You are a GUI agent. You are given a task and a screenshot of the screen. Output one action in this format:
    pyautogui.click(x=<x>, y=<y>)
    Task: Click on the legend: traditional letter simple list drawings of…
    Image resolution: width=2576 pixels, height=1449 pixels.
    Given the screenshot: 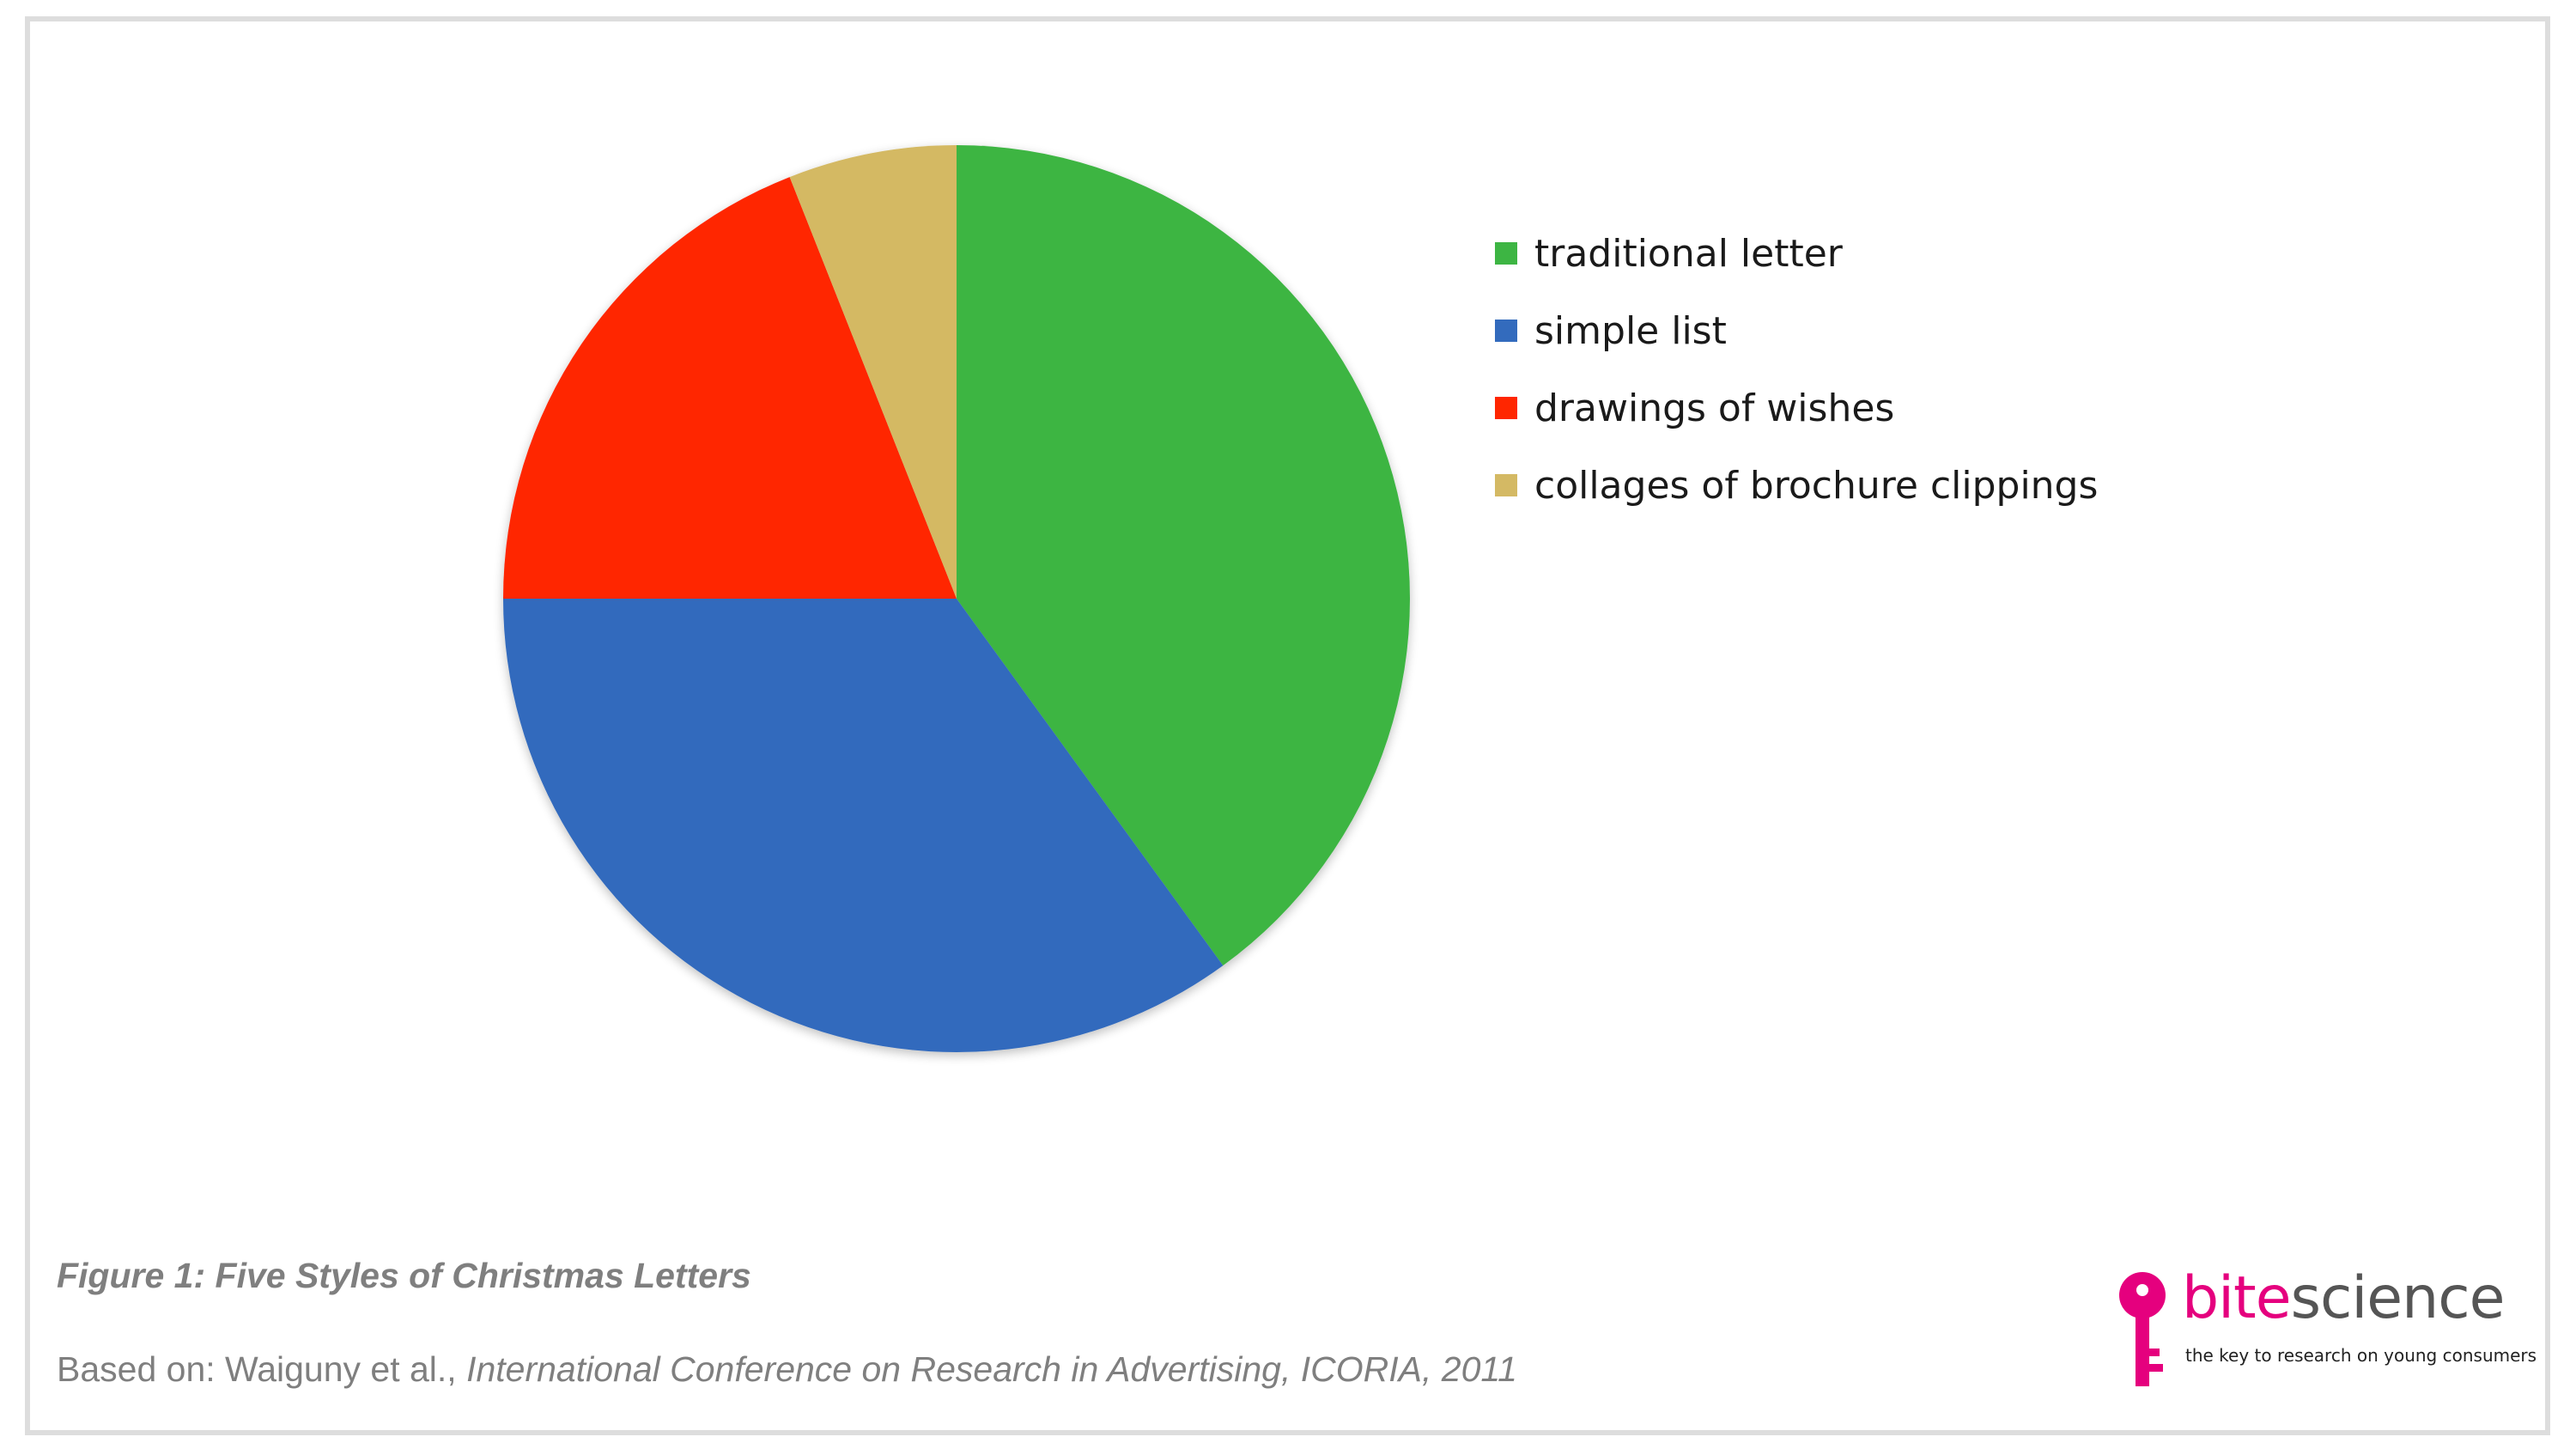 What is the action you would take?
    pyautogui.click(x=1797, y=369)
    